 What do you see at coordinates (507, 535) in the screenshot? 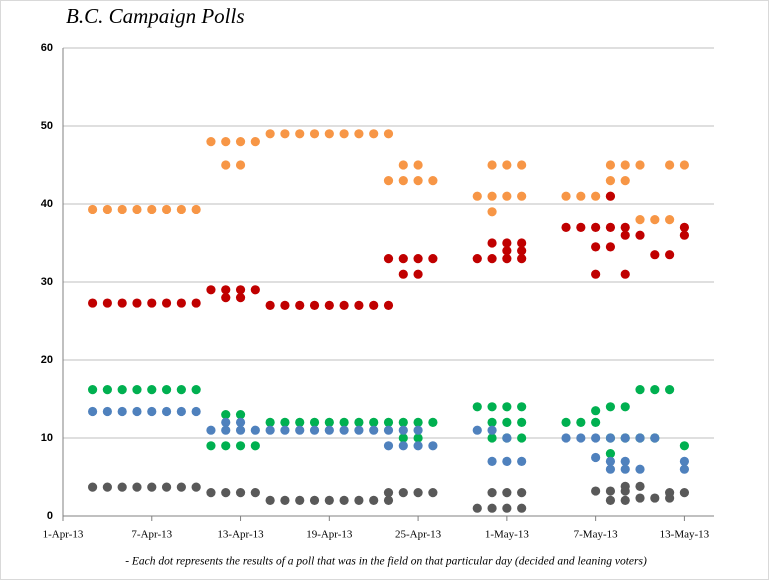
I see `x-tick-label: 1-May-13` at bounding box center [507, 535].